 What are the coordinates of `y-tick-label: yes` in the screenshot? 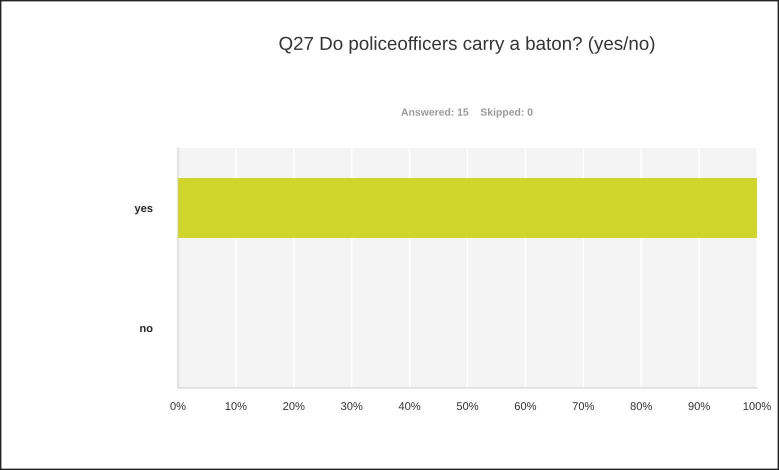 It's located at (143, 210).